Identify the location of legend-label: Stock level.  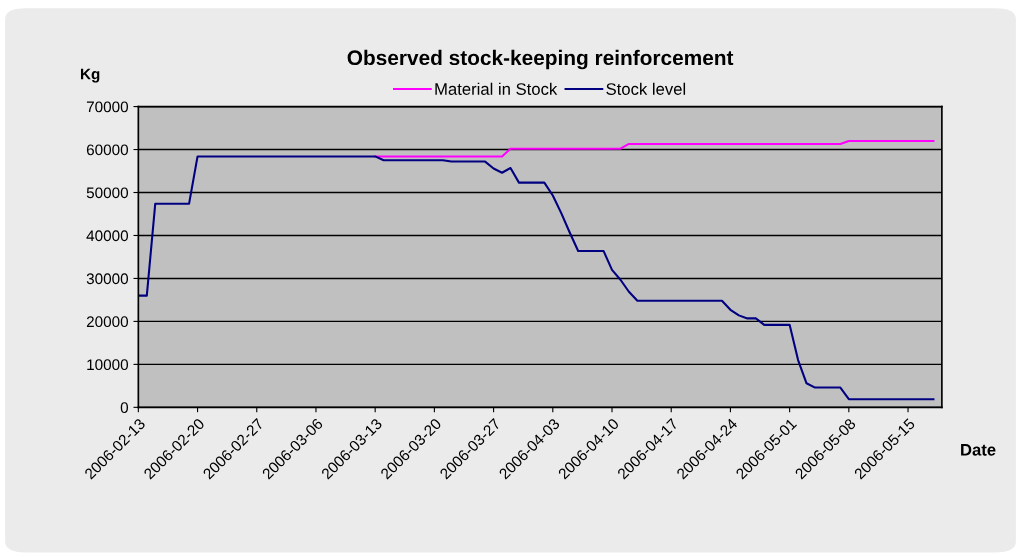
(646, 88).